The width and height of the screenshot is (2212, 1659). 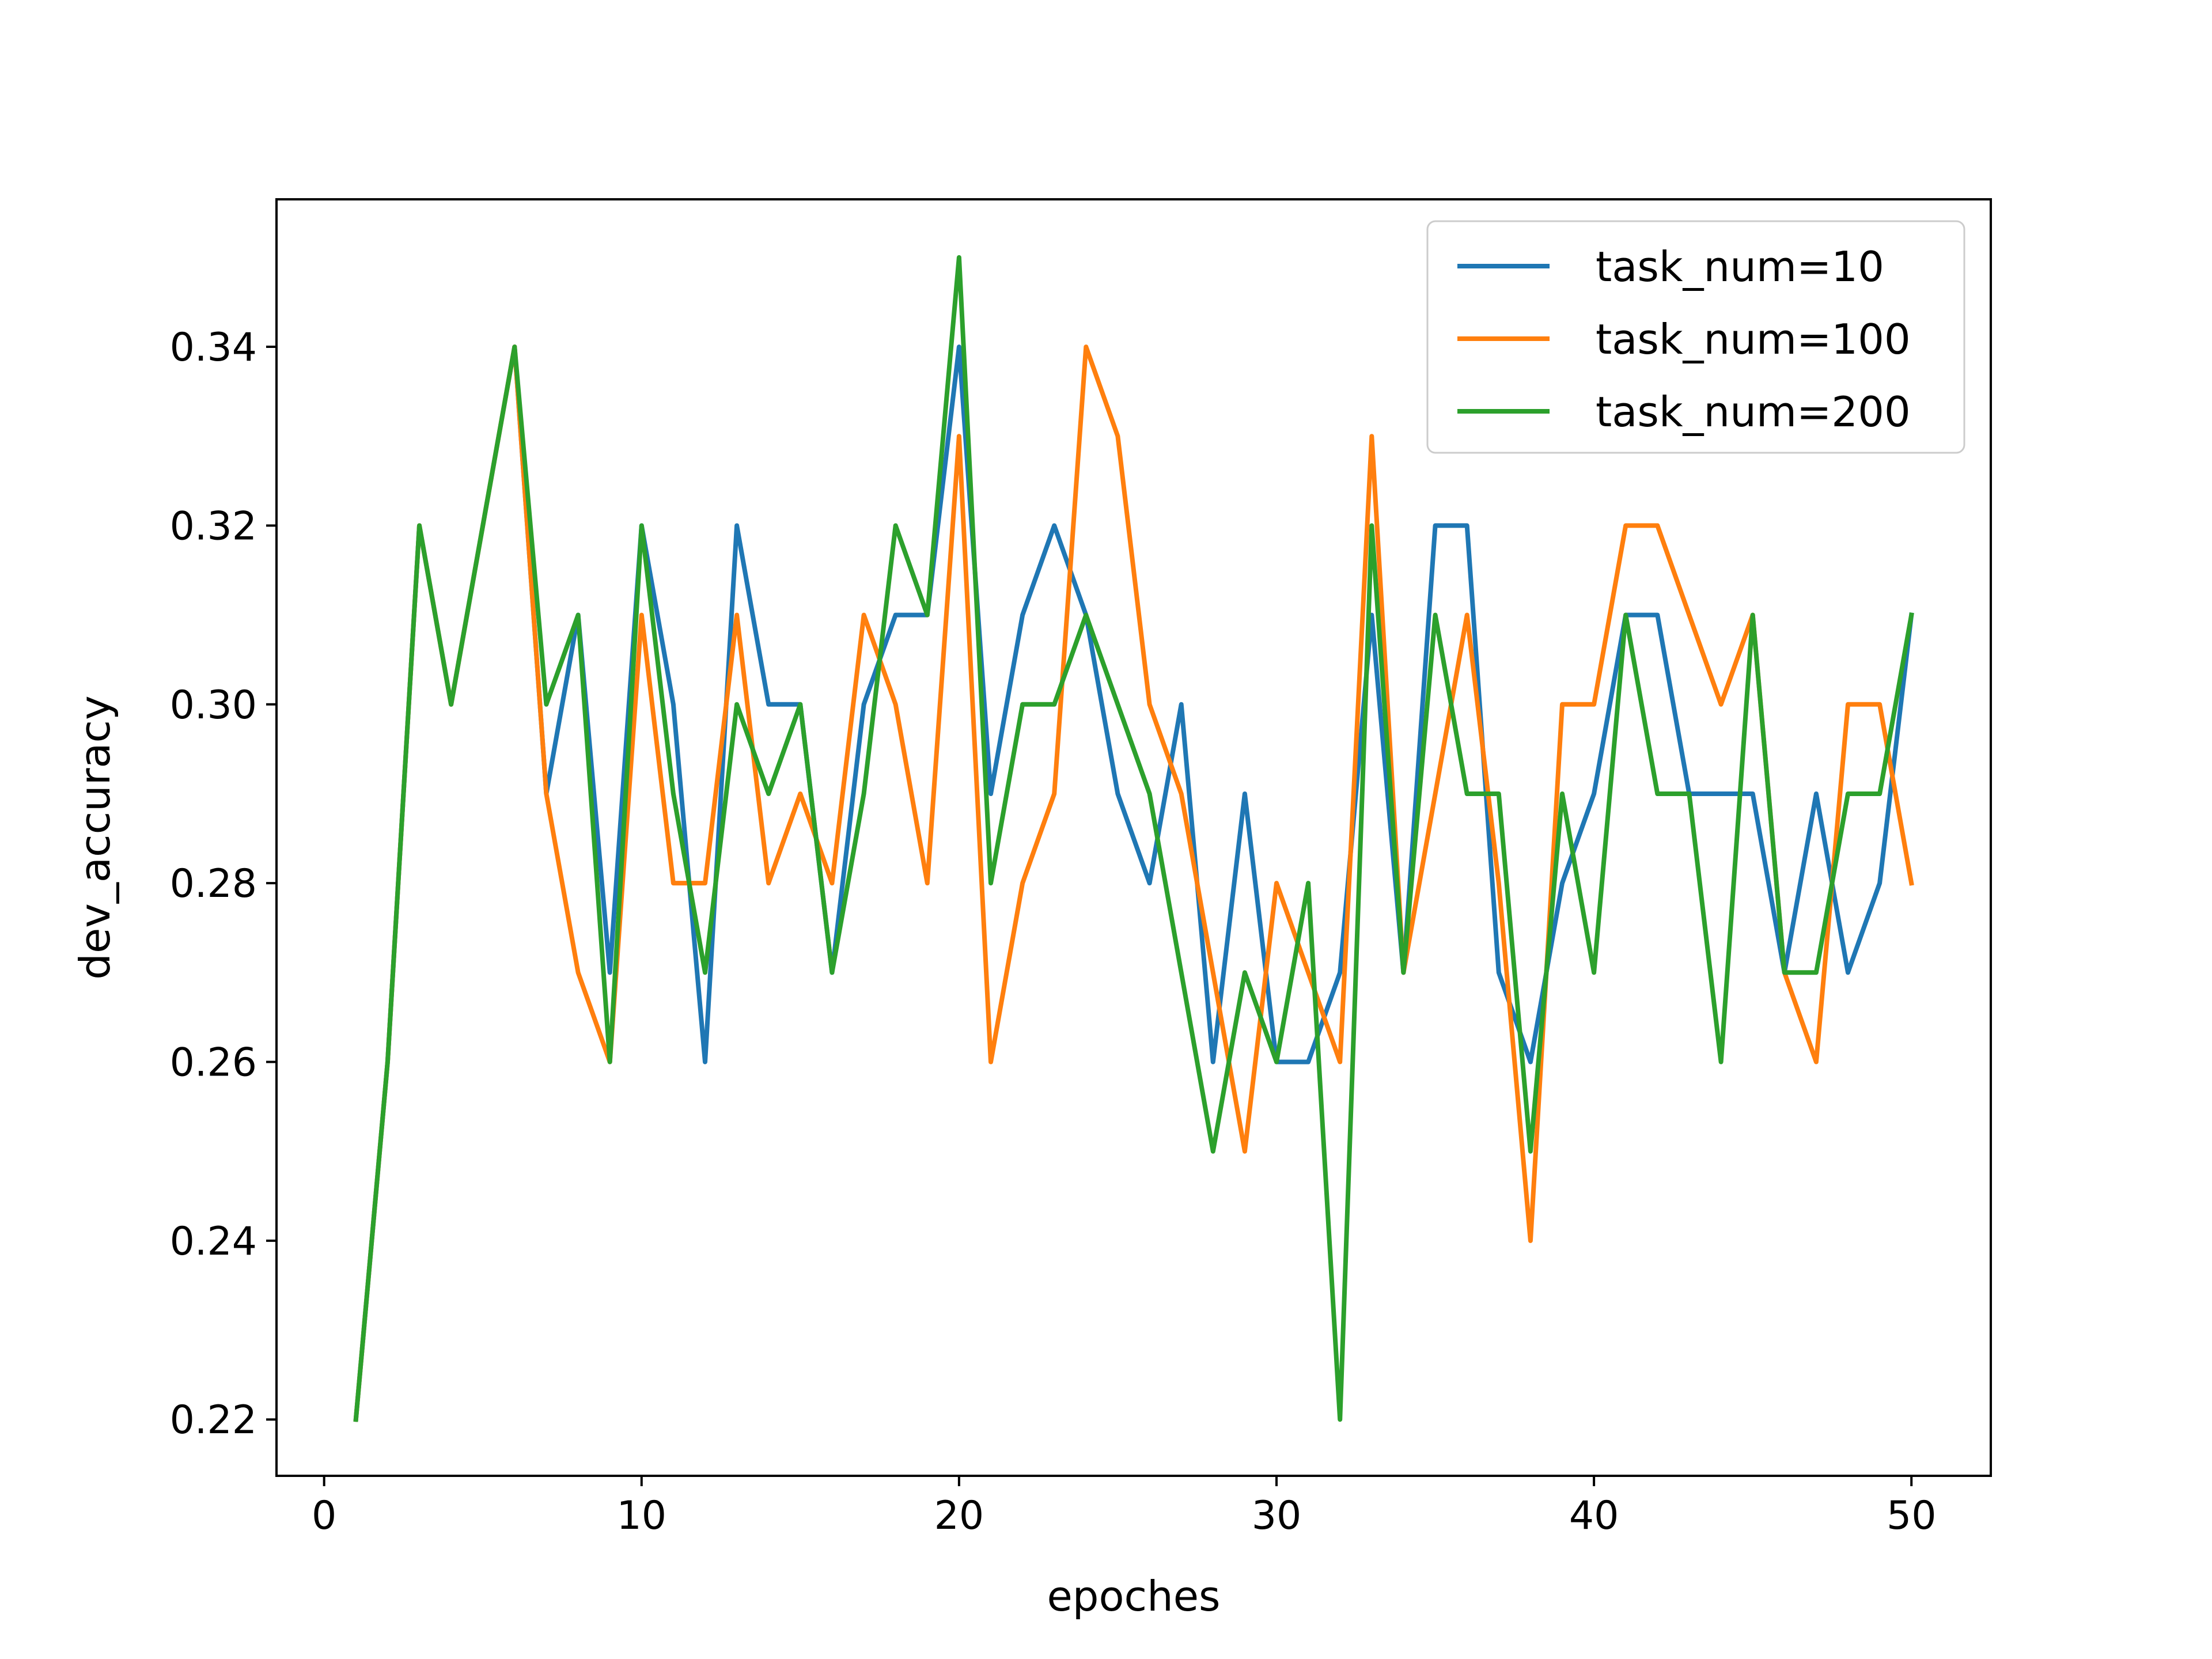 I want to click on legend: task_num=10 task_num=100 task_num=200, so click(x=1695, y=337).